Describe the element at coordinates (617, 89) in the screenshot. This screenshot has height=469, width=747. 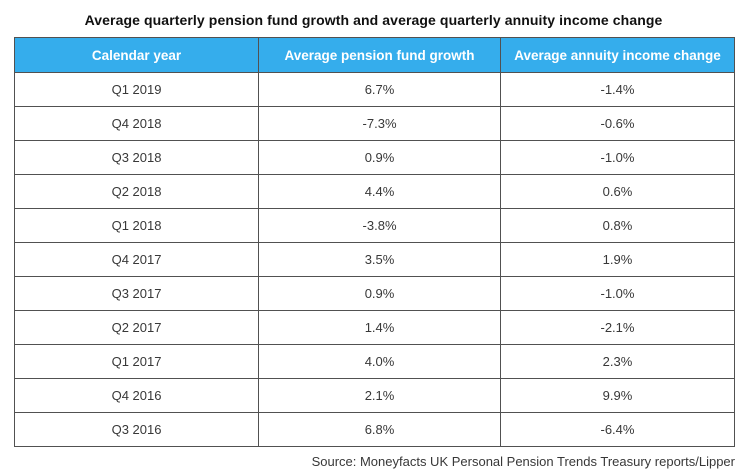
I see `cell-annuity-change: -1.4%` at that location.